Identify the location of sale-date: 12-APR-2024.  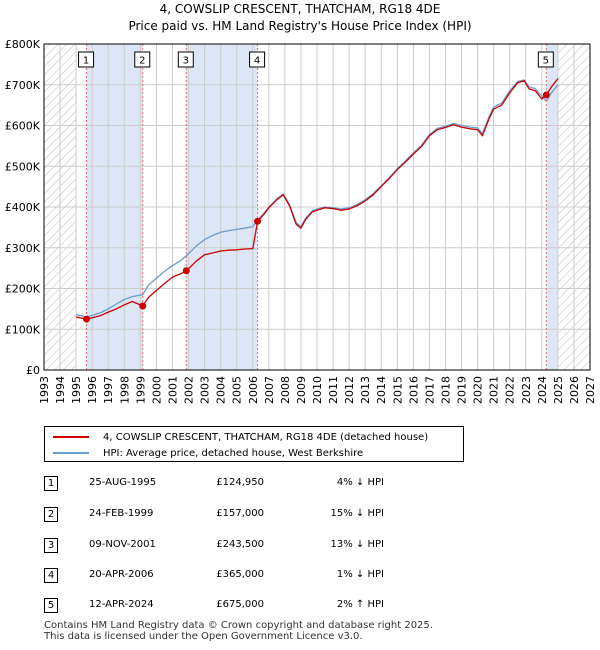
(121, 604).